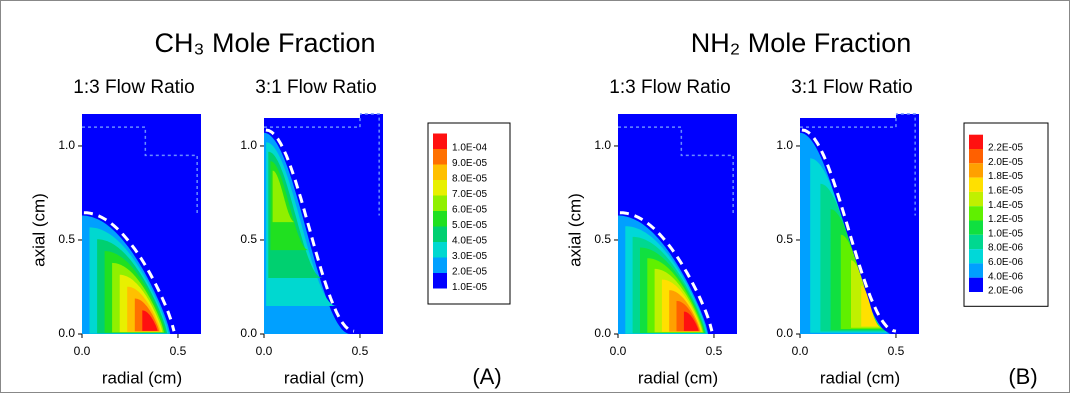  I want to click on colorbar-label: 6.0E-06, so click(1005, 262).